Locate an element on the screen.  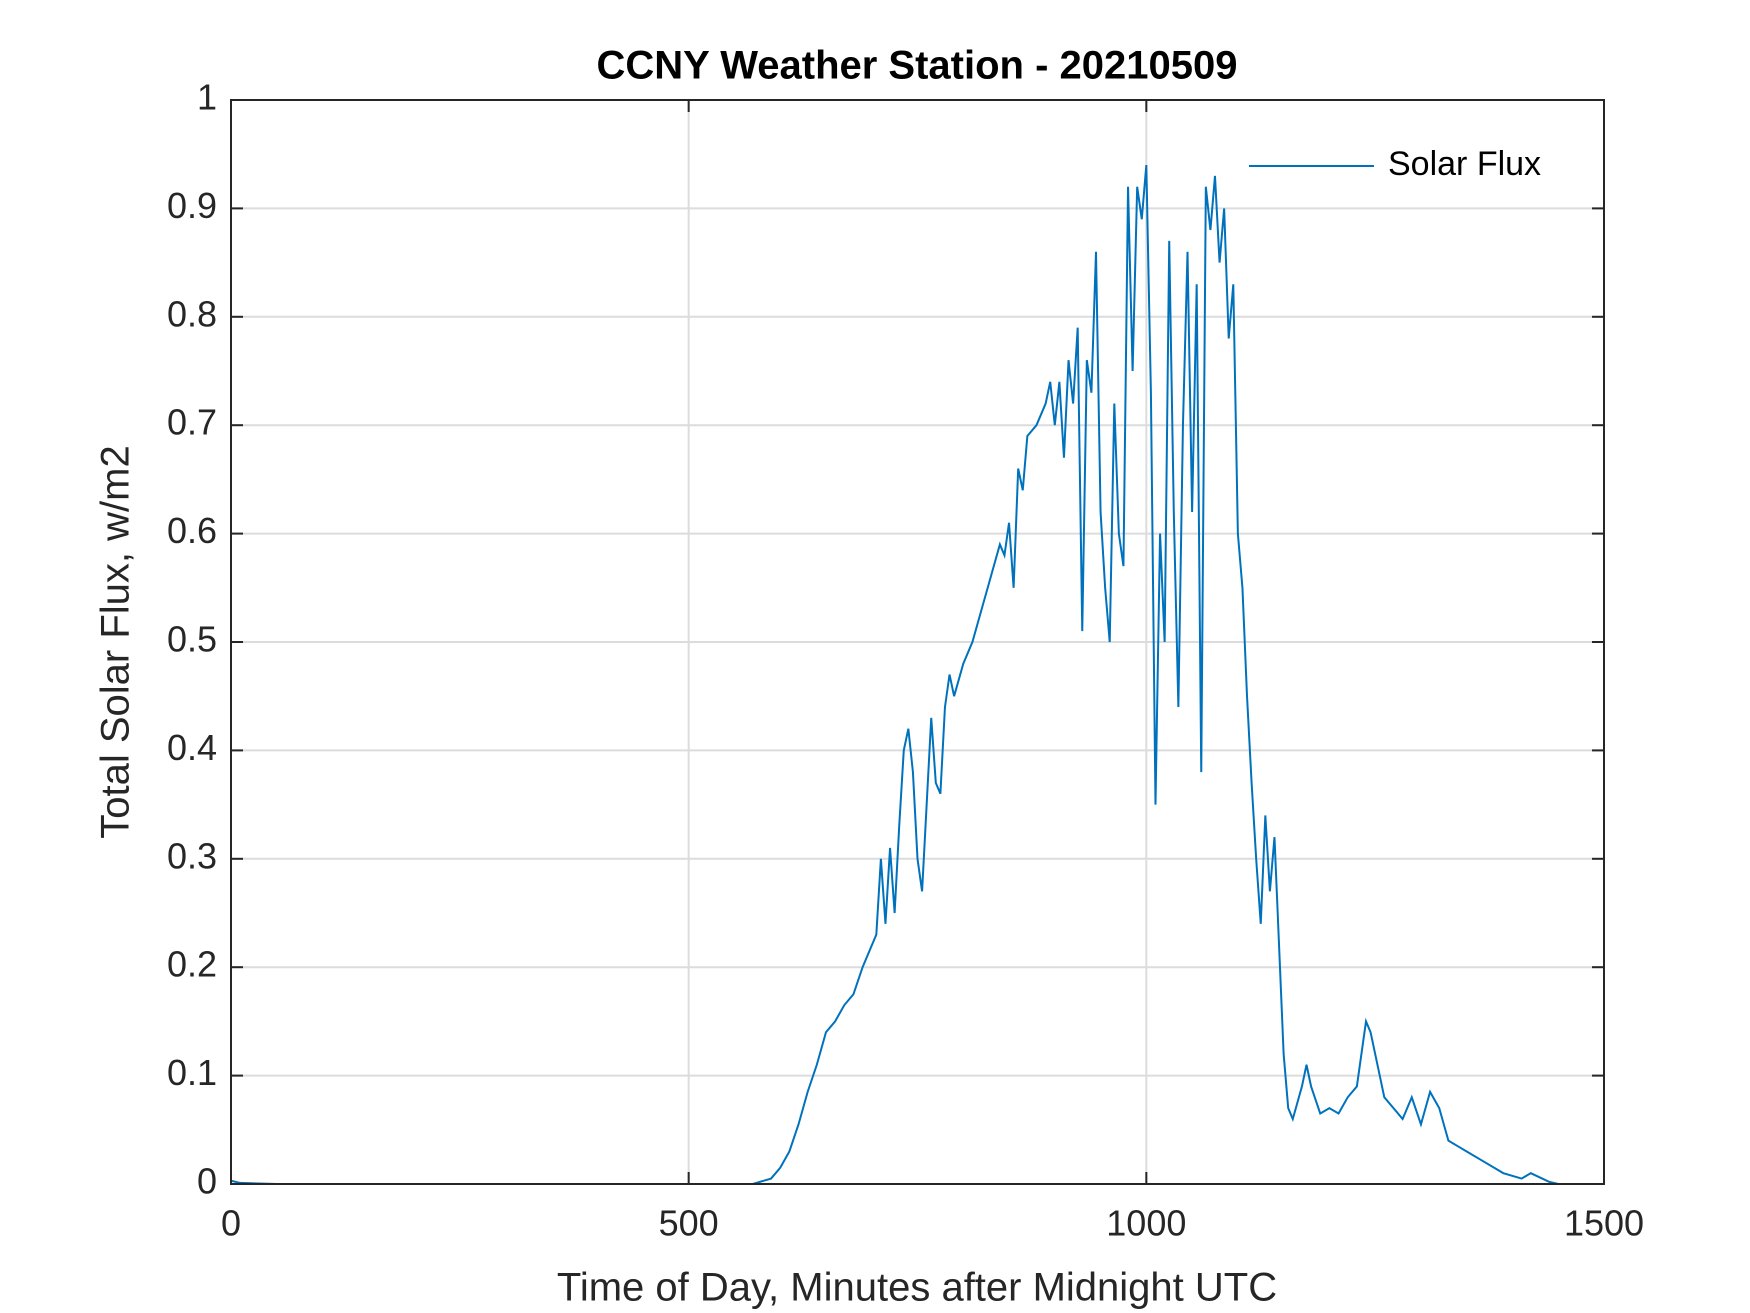
y-axis-label: Total Solar Flux, w/m2 is located at coordinates (116, 641).